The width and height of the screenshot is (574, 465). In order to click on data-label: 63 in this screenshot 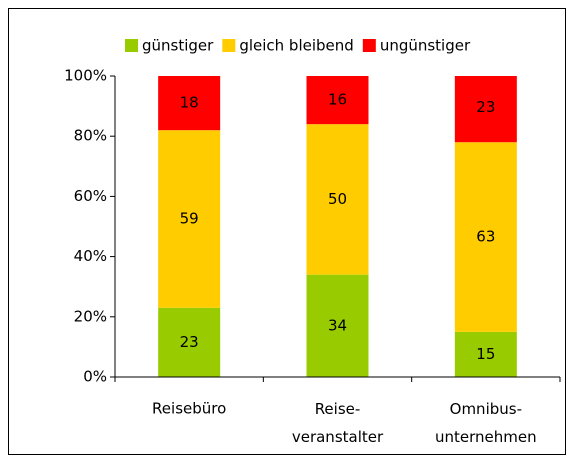, I will do `click(485, 237)`.